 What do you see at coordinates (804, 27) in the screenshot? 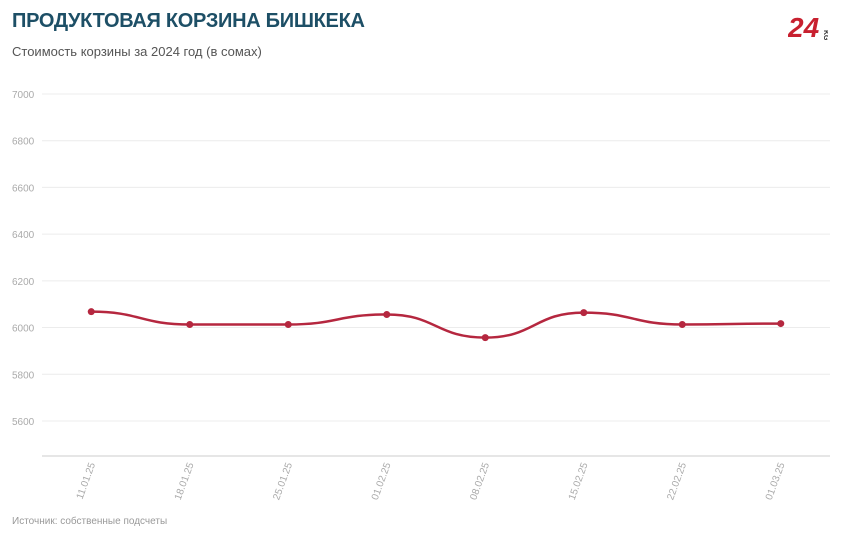
I see `svg-text: 24` at bounding box center [804, 27].